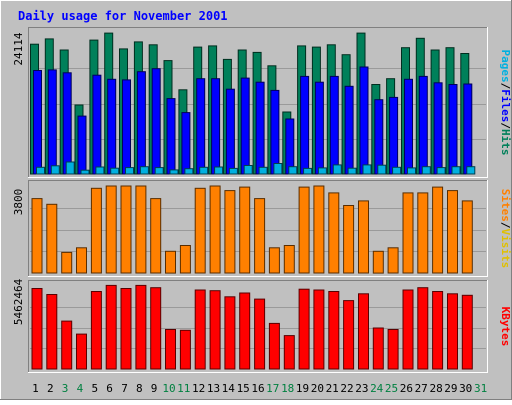 Image resolution: width=512 pixels, height=405 pixels. I want to click on x-tick-day-24: 24, so click(377, 388).